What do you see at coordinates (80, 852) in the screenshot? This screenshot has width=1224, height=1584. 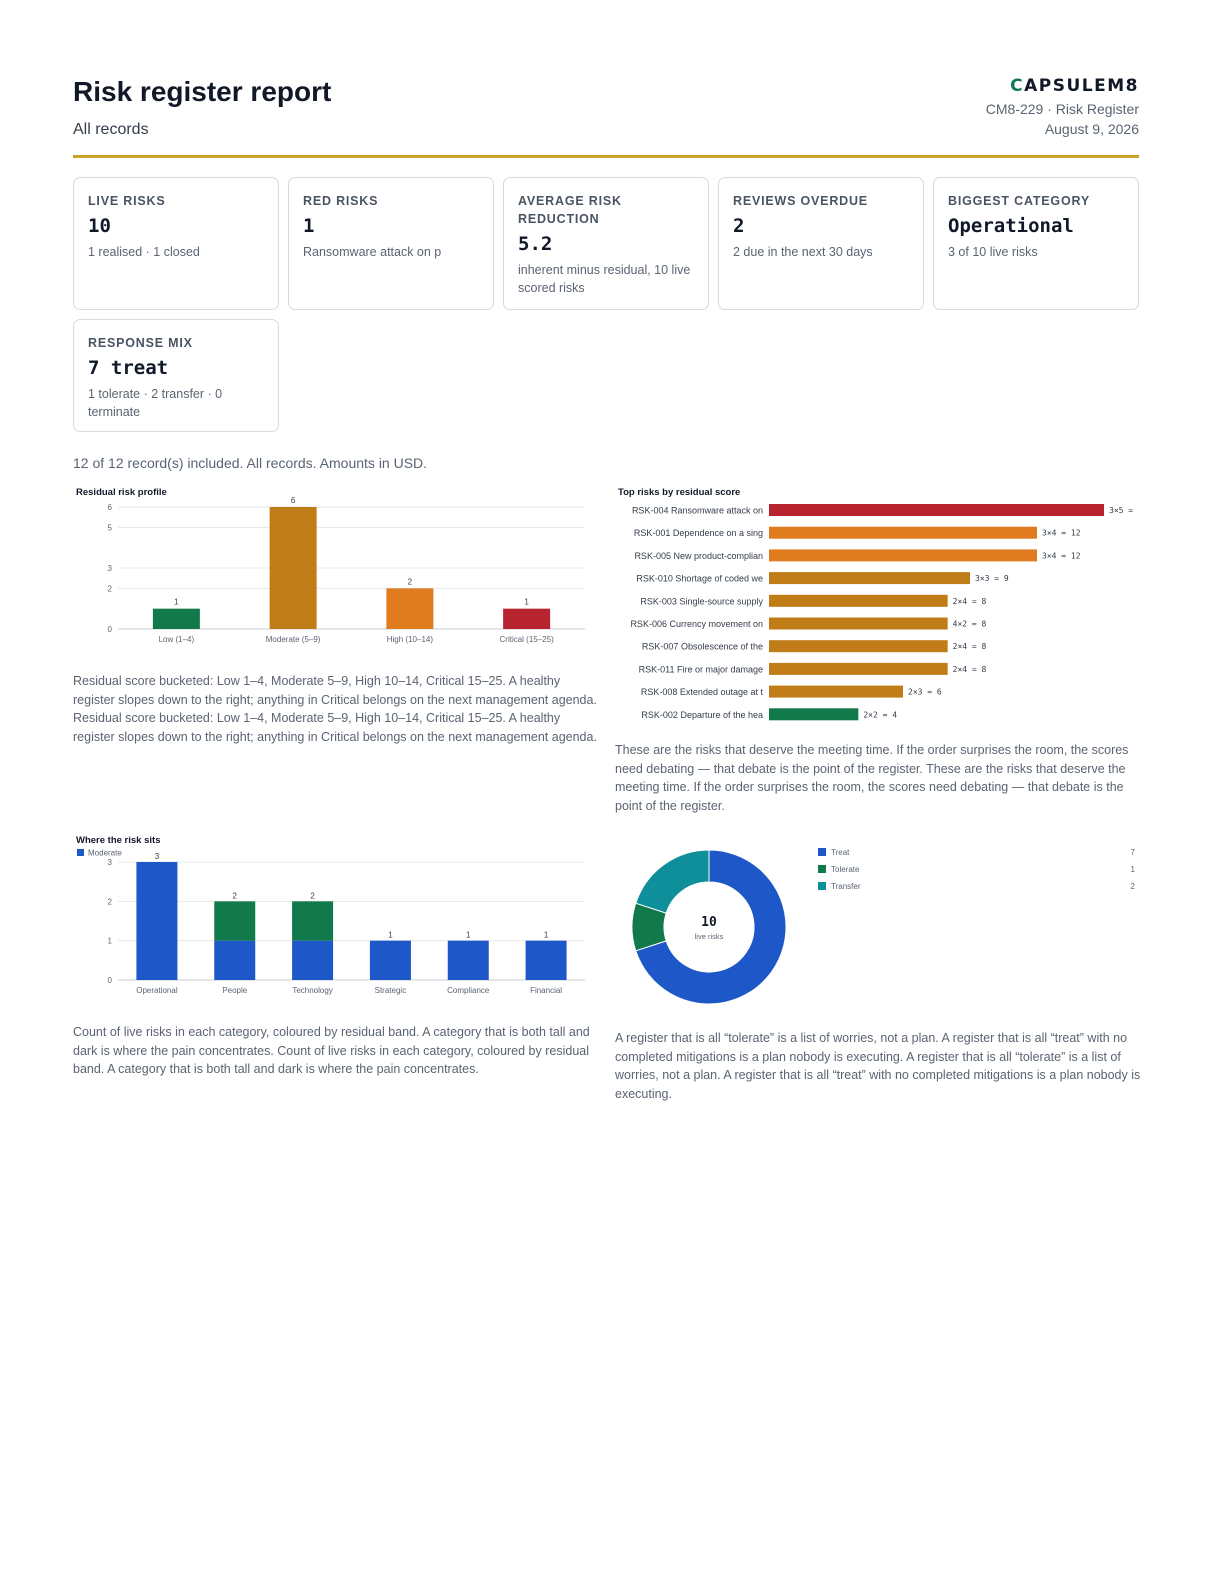 I see `where-legend-swatch` at bounding box center [80, 852].